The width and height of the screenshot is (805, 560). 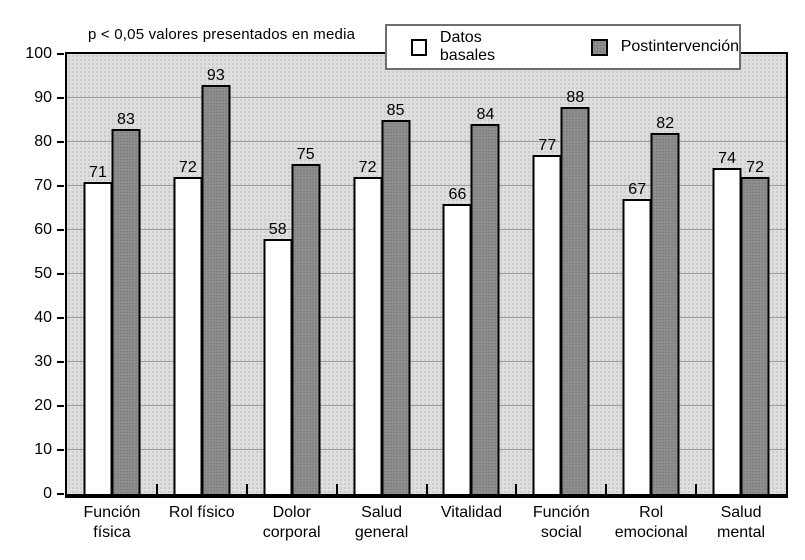 I want to click on y-tick-label: 90, so click(x=43, y=97).